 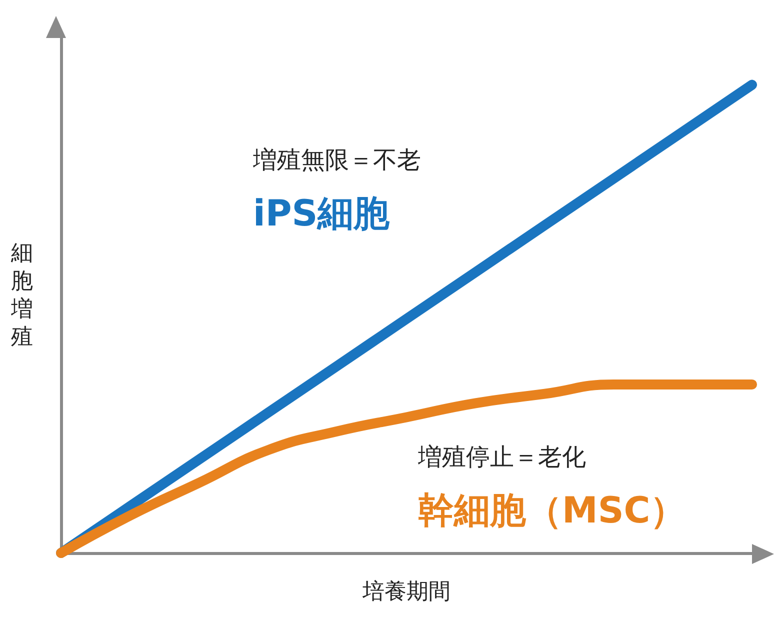 What do you see at coordinates (501, 457) in the screenshot?
I see `annotation: 増殖停止＝老化` at bounding box center [501, 457].